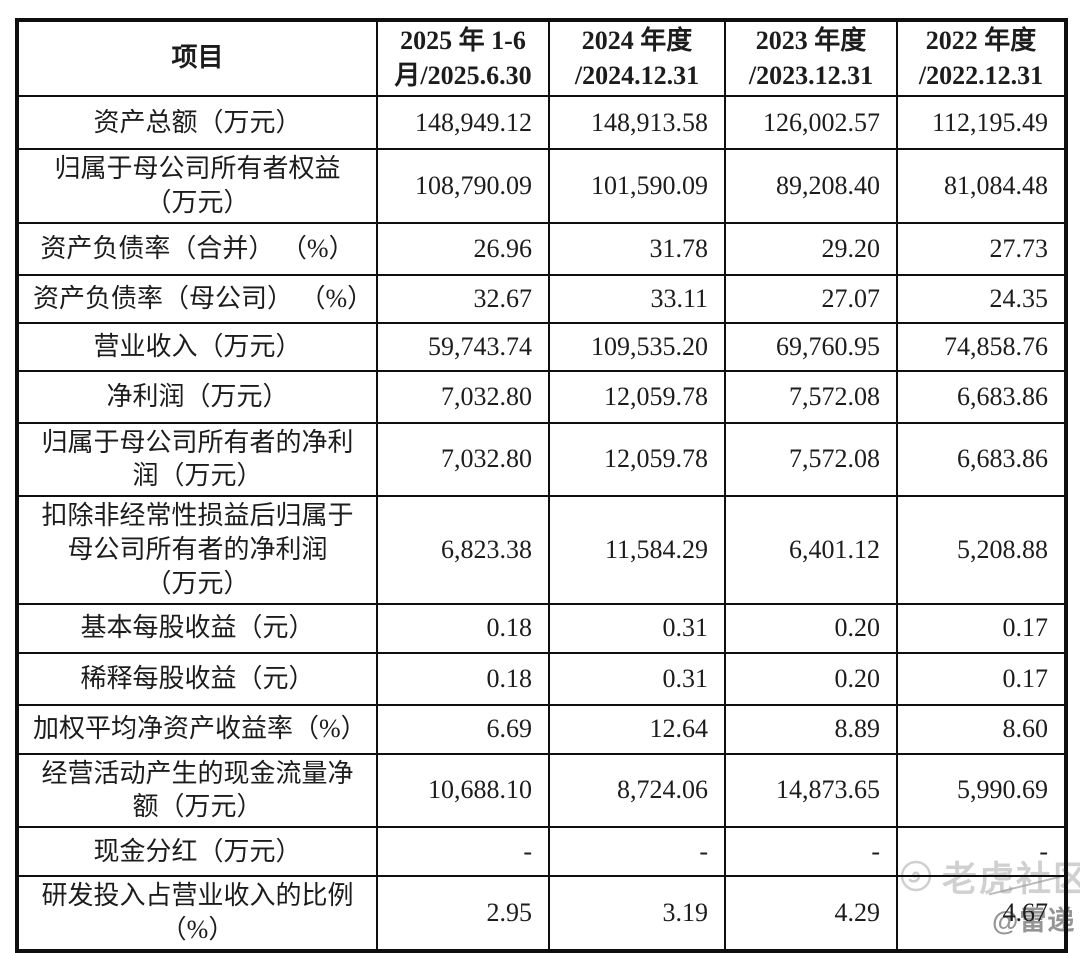  I want to click on value-cell: 3.19, so click(637, 913).